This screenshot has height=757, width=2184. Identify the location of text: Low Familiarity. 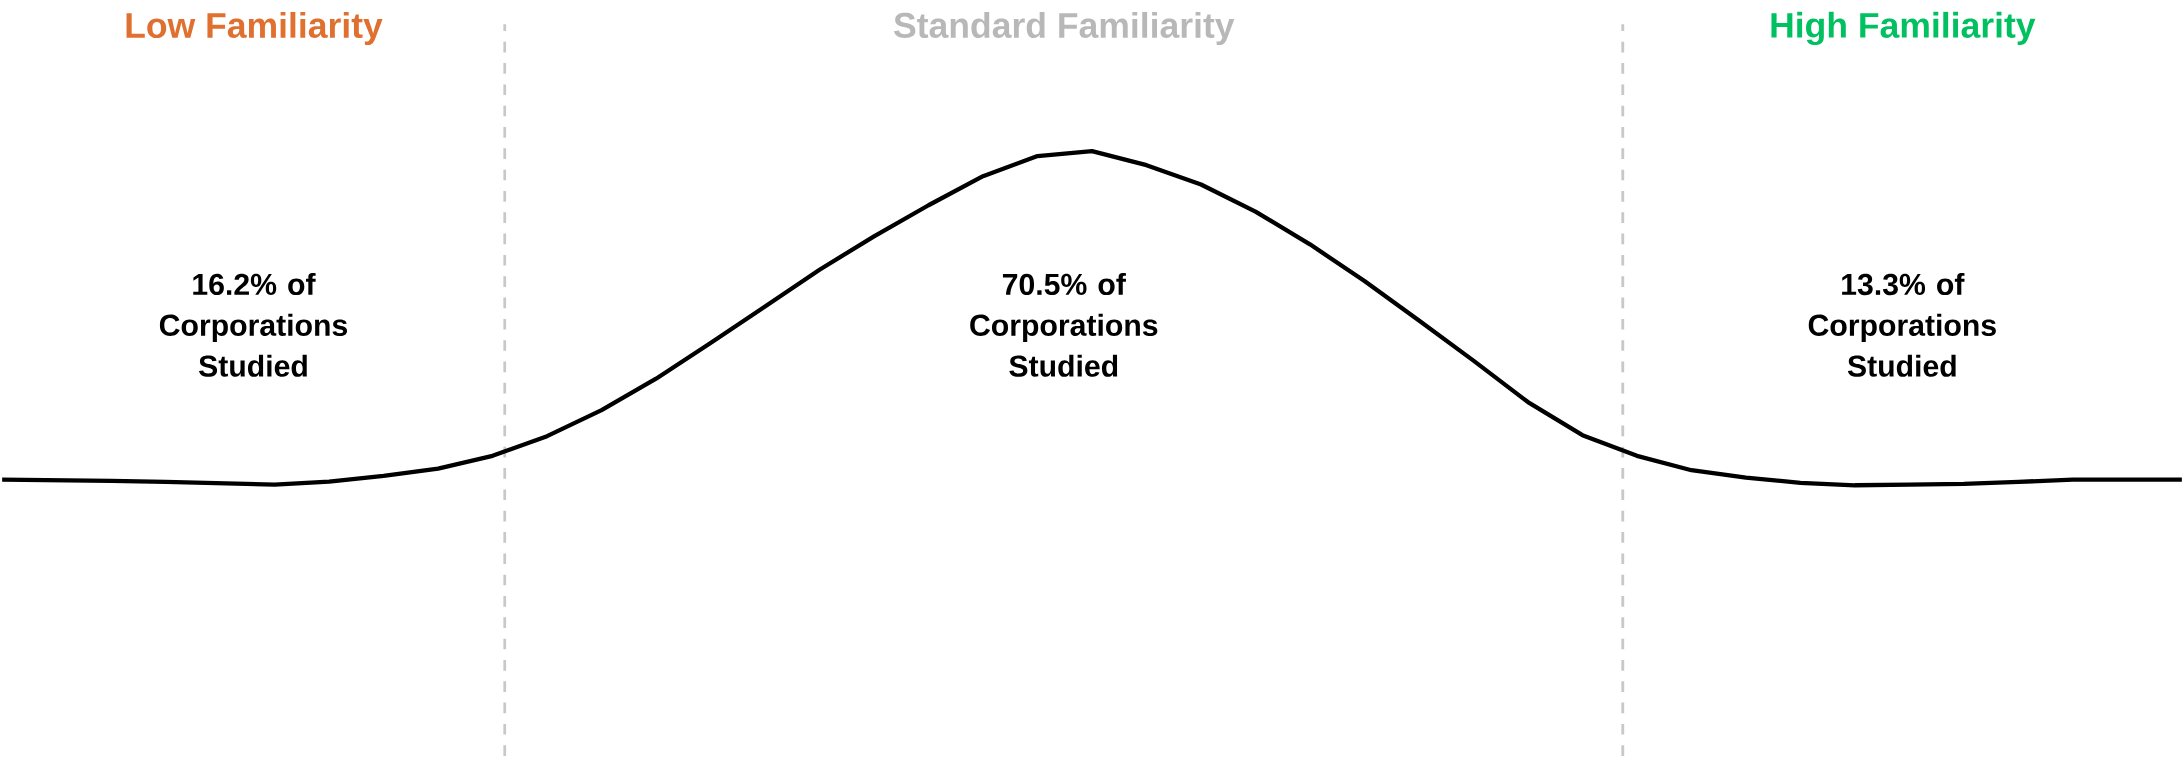
(254, 28).